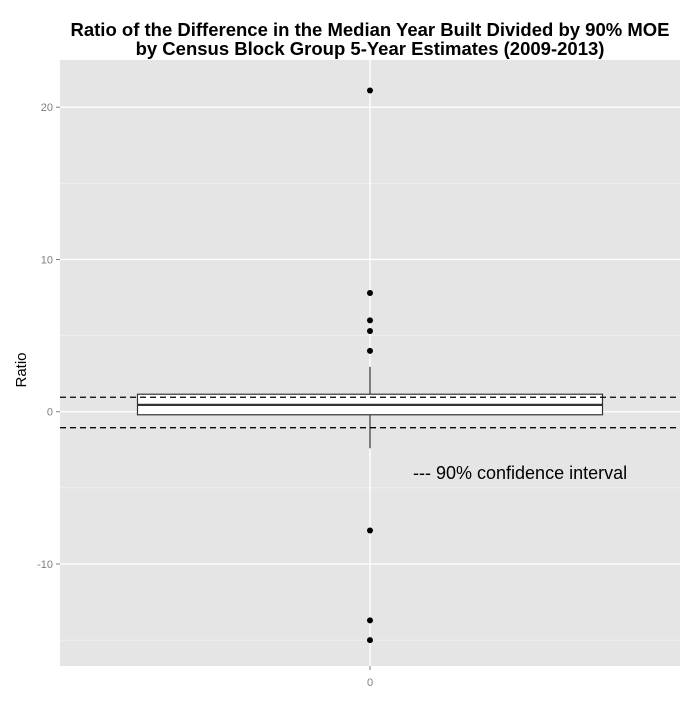  What do you see at coordinates (47, 260) in the screenshot?
I see `y-tick-label: 10` at bounding box center [47, 260].